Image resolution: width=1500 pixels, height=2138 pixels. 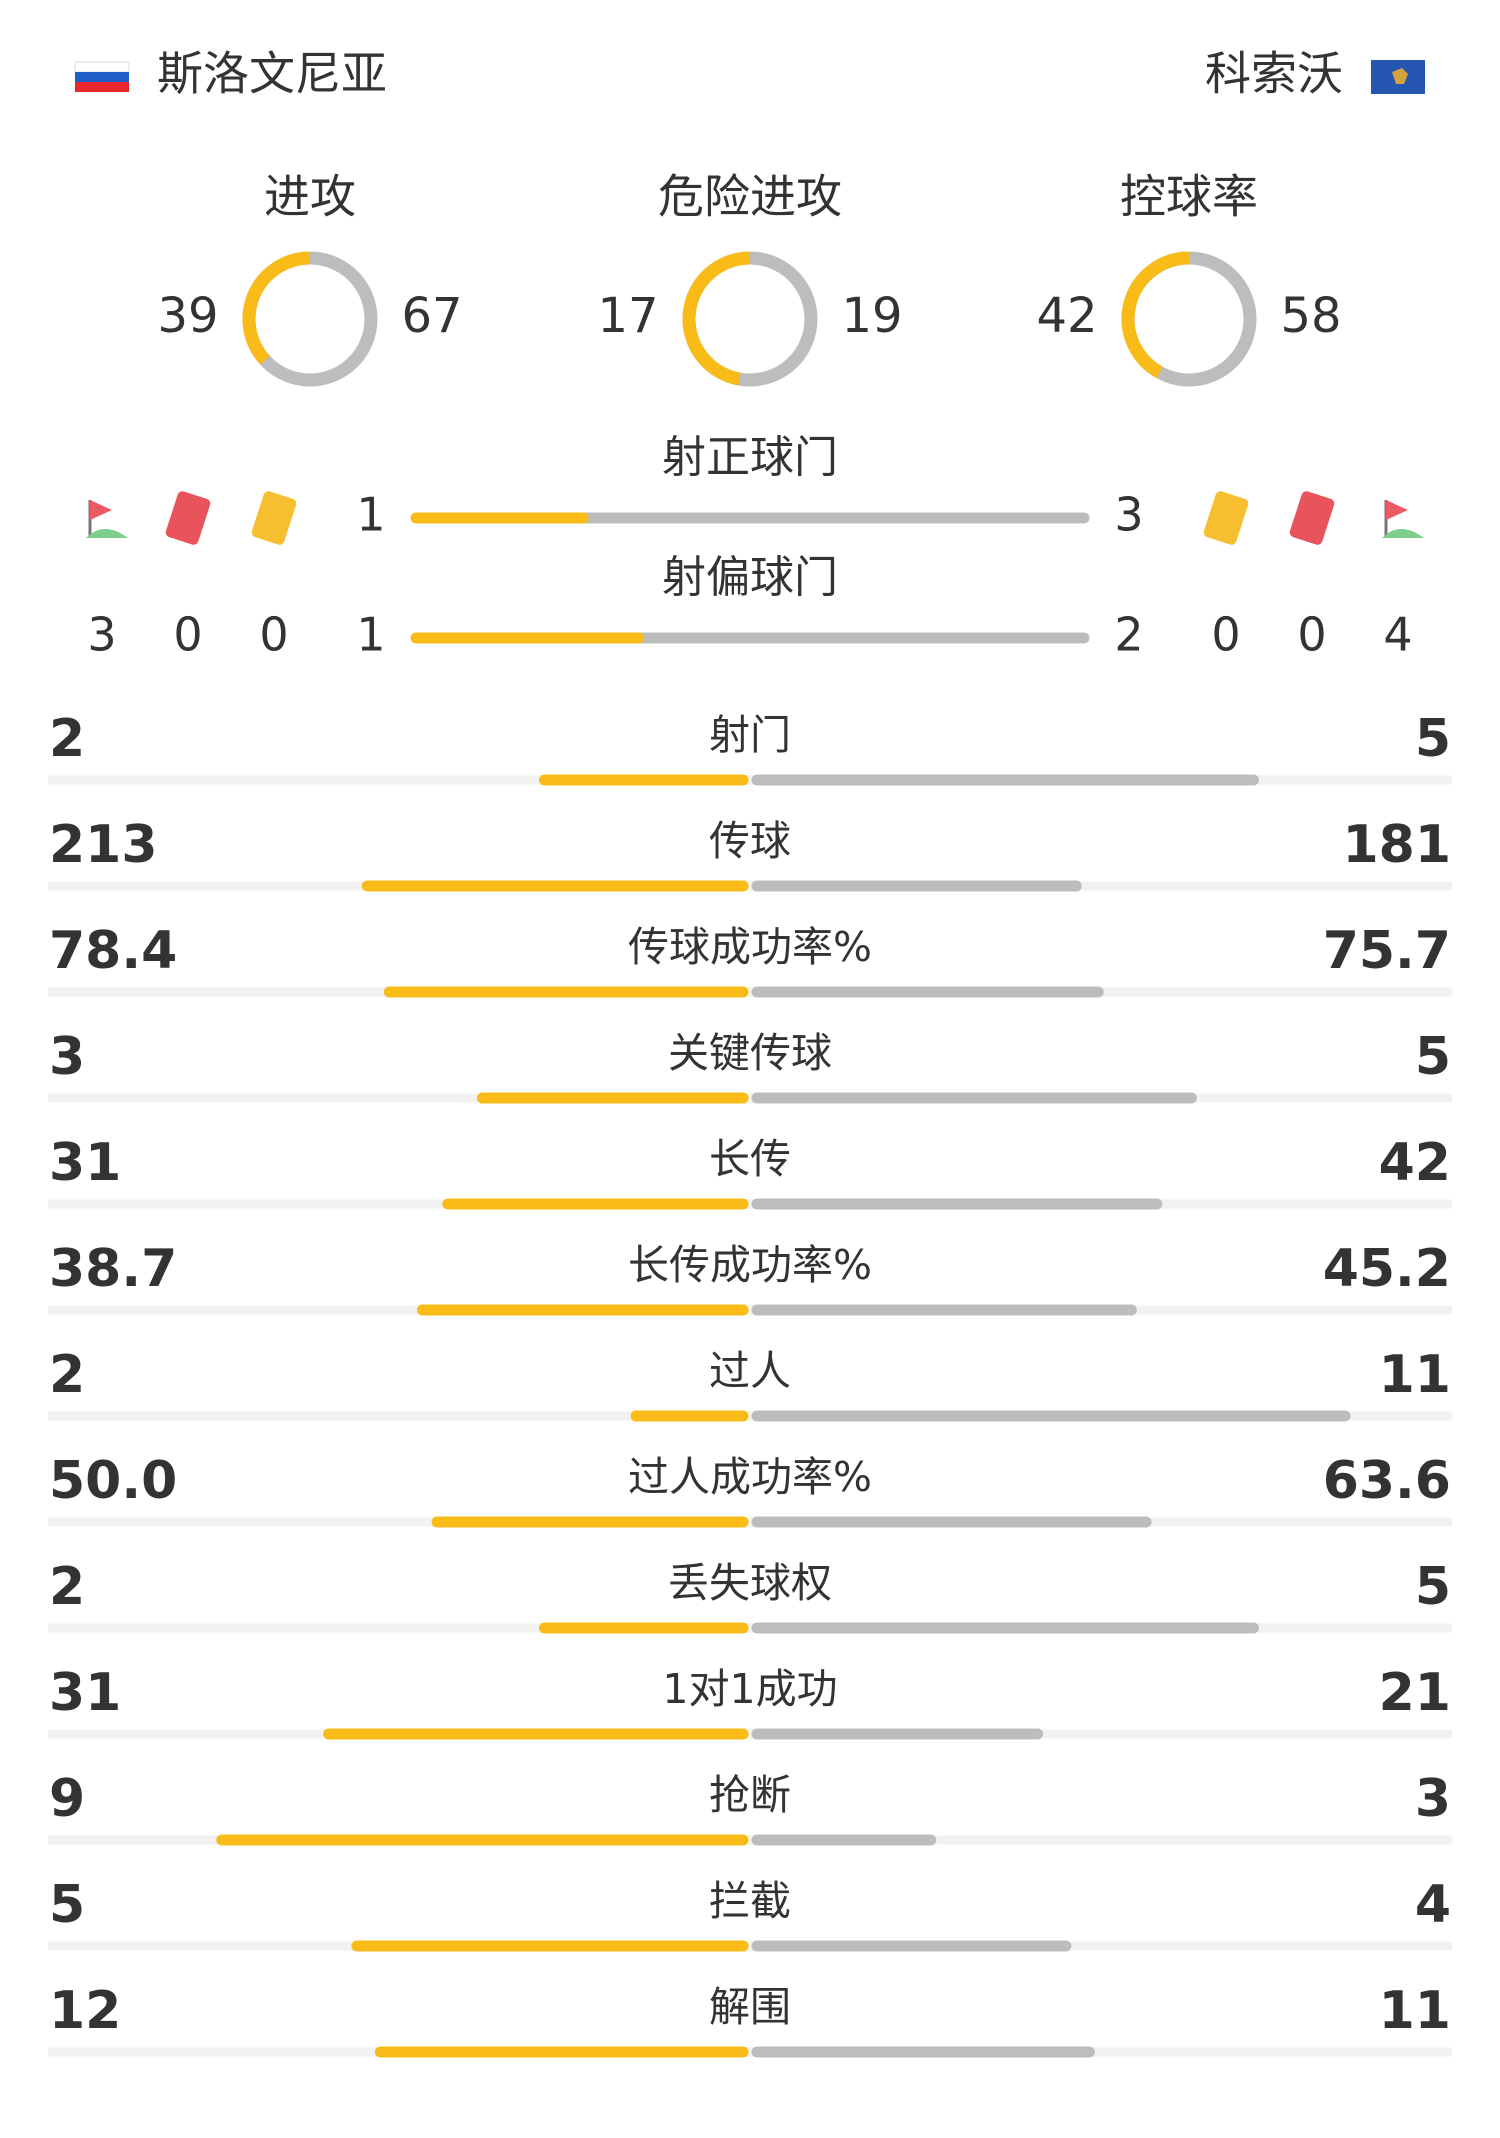 What do you see at coordinates (101, 635) in the screenshot?
I see `card-count: 3` at bounding box center [101, 635].